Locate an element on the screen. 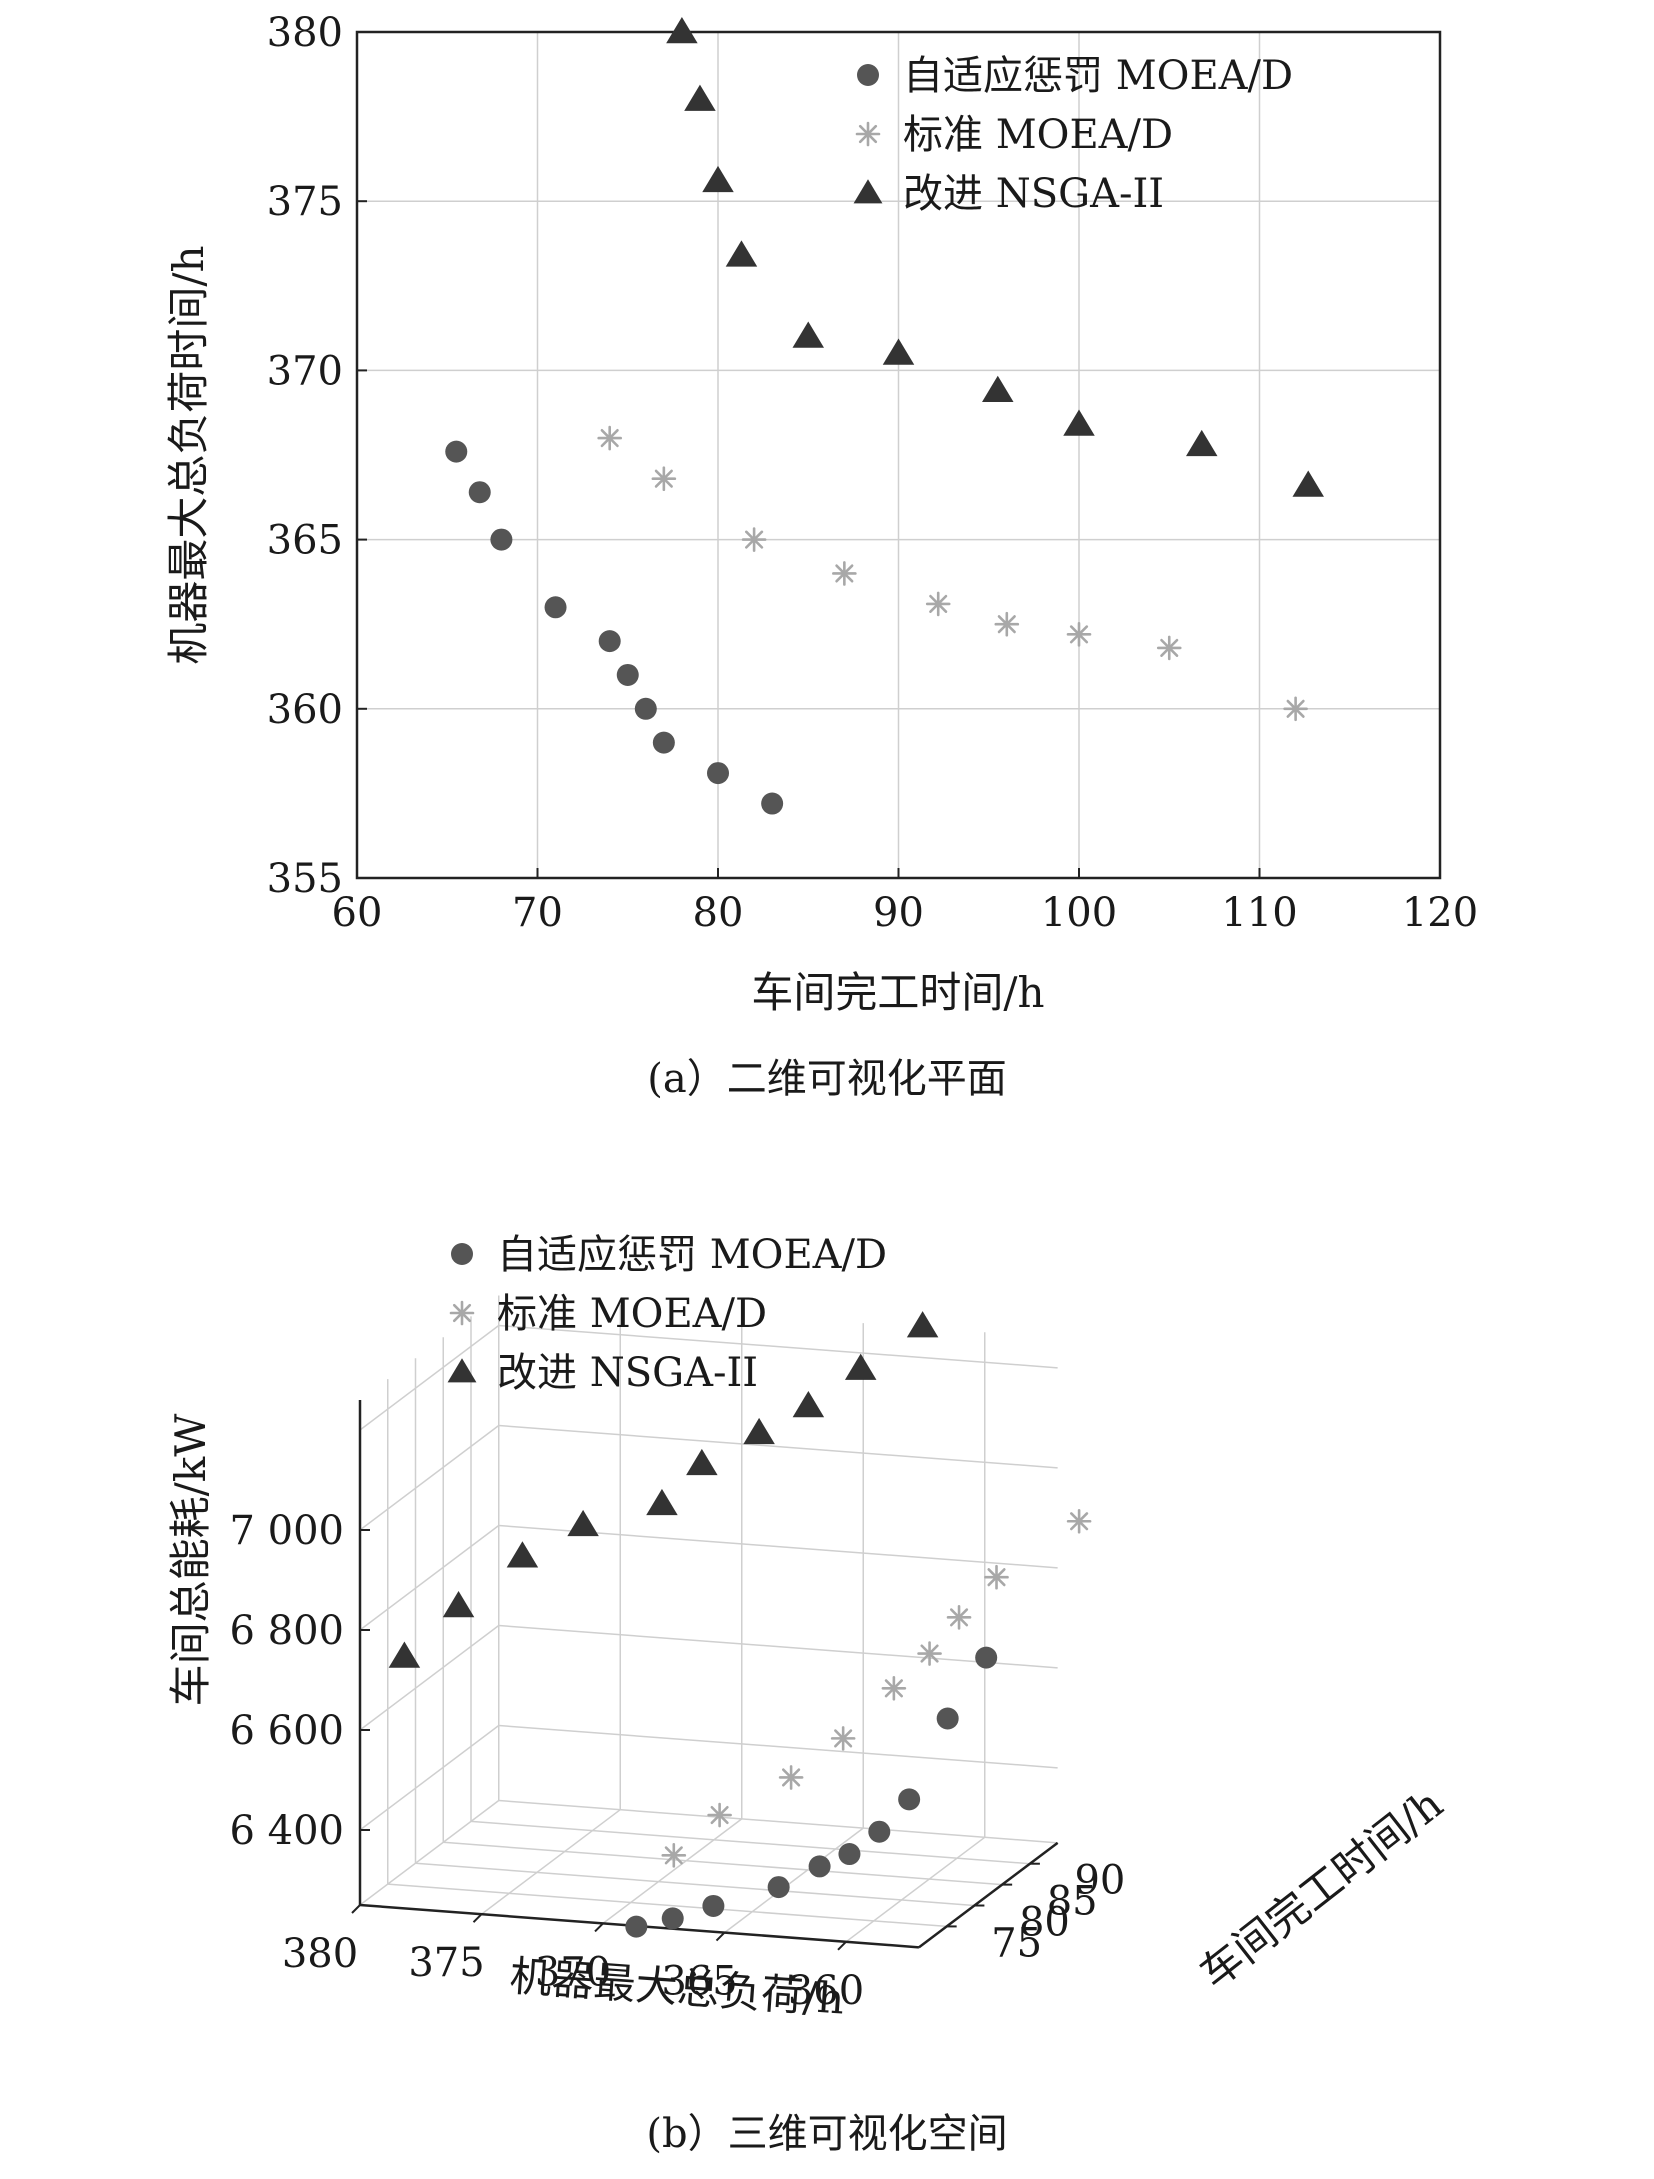 Image resolution: width=1654 pixels, height=2179 pixels. b-legend: 自适应惩罚 MOEA/D 标准 MOEA/D 改进 NSGA-II is located at coordinates (667, 1314).